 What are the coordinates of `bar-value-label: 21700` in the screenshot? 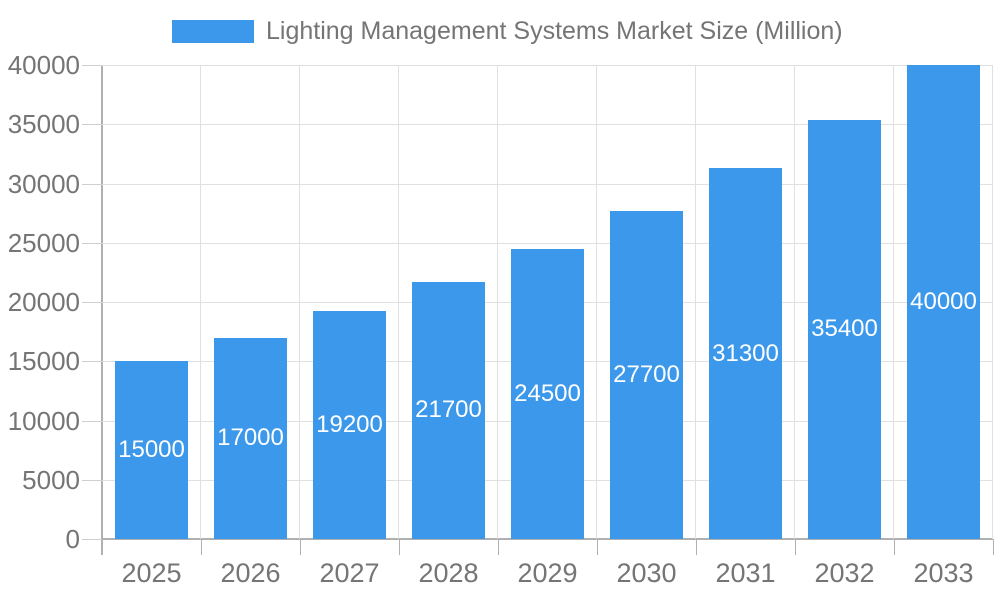 It's located at (448, 410).